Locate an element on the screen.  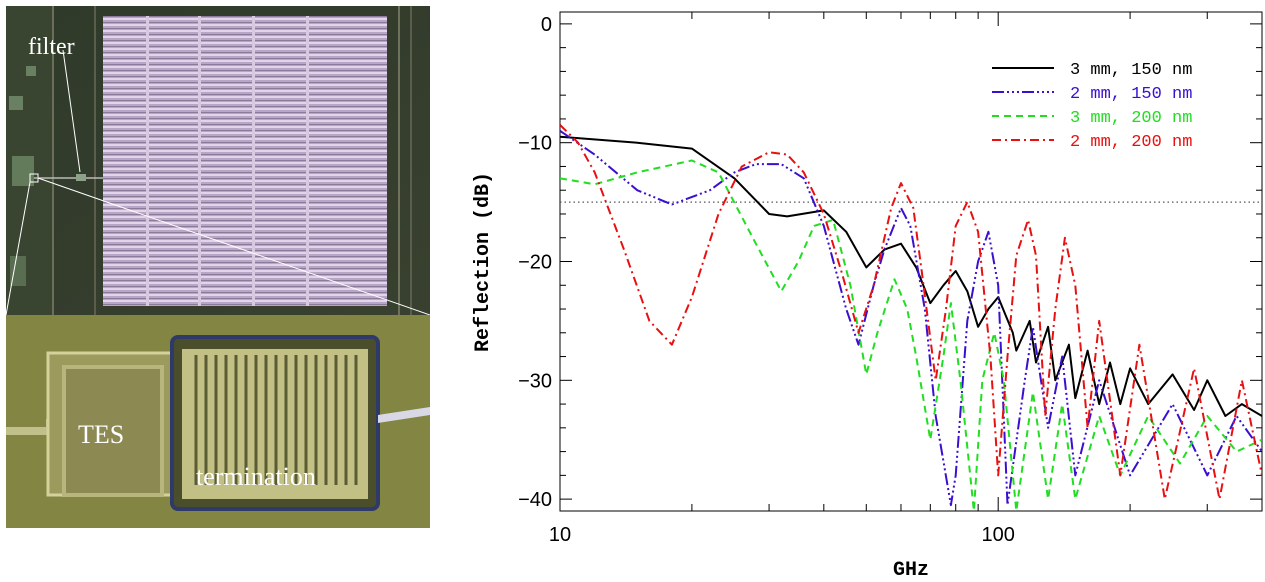
legend-label-3: 3 mm, 200 nm is located at coordinates (1131, 118).